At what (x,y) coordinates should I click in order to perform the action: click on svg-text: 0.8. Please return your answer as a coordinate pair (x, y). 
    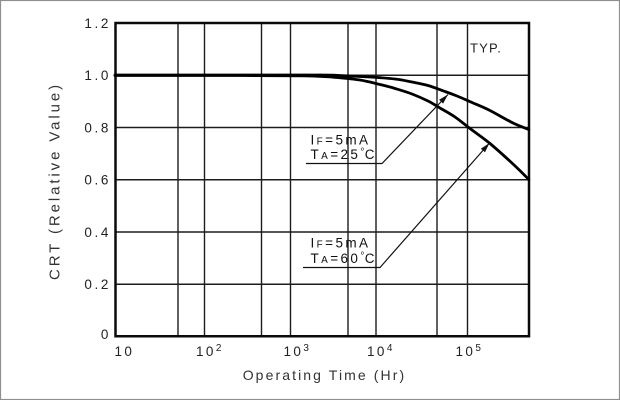
    Looking at the image, I should click on (97, 128).